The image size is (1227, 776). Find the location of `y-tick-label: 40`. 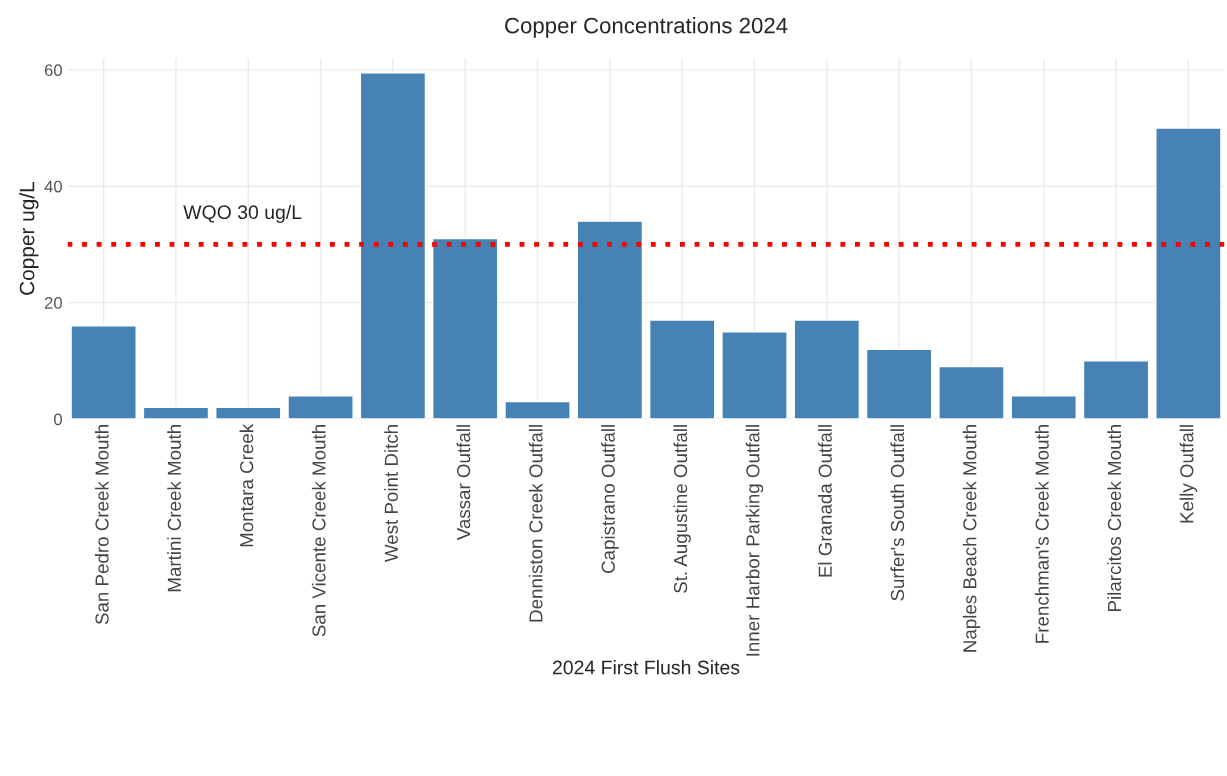

y-tick-label: 40 is located at coordinates (53, 186).